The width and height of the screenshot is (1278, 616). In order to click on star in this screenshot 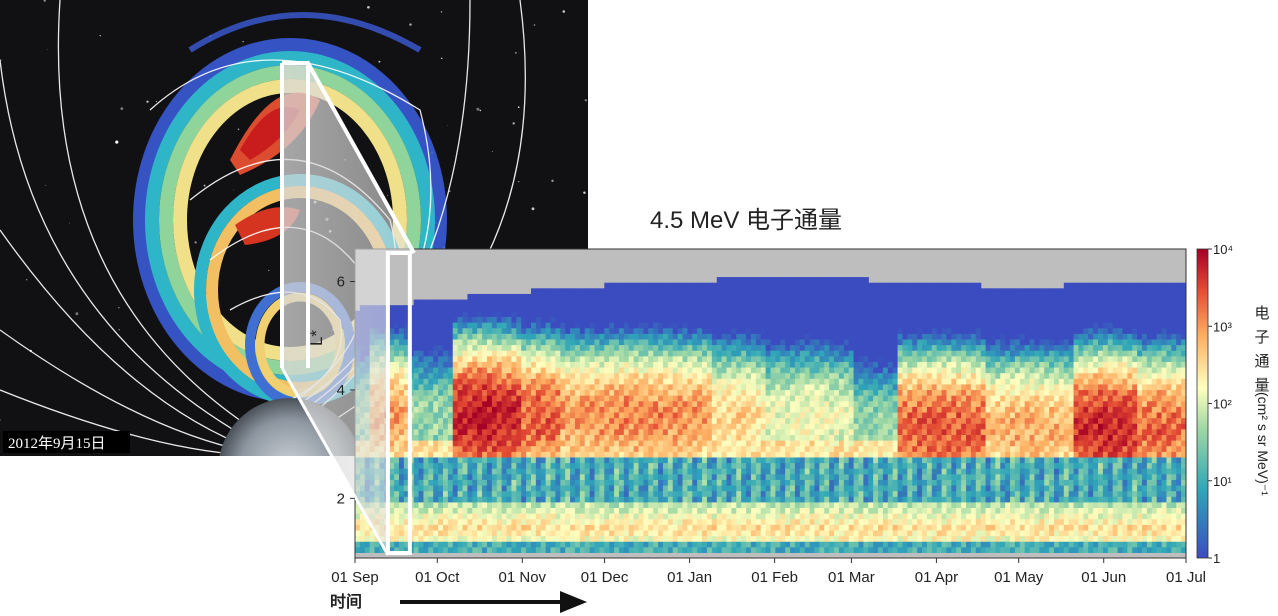, I will do `click(410, 24)`.